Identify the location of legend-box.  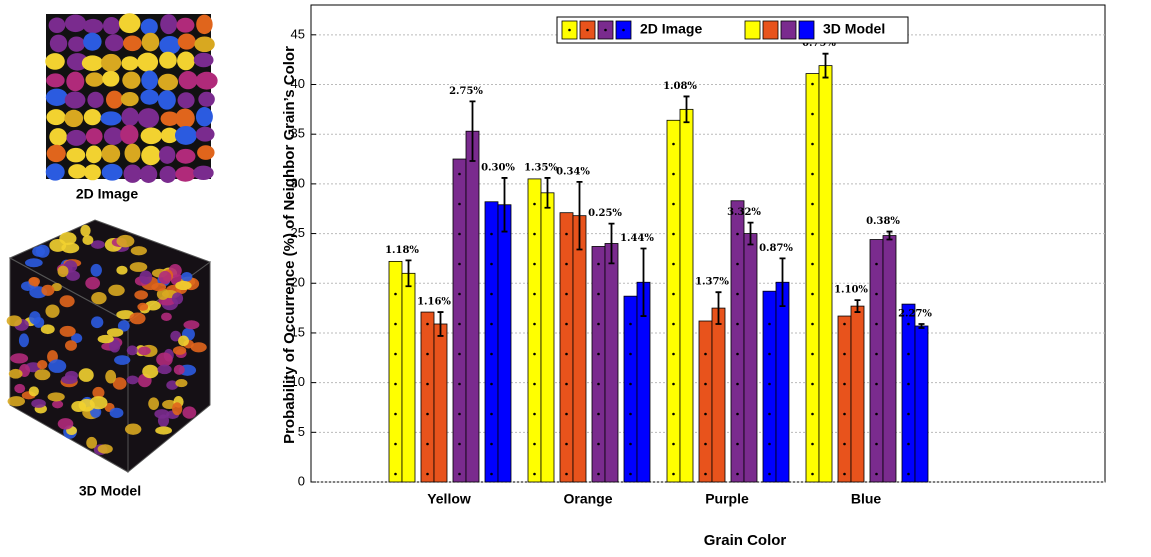
(732, 30).